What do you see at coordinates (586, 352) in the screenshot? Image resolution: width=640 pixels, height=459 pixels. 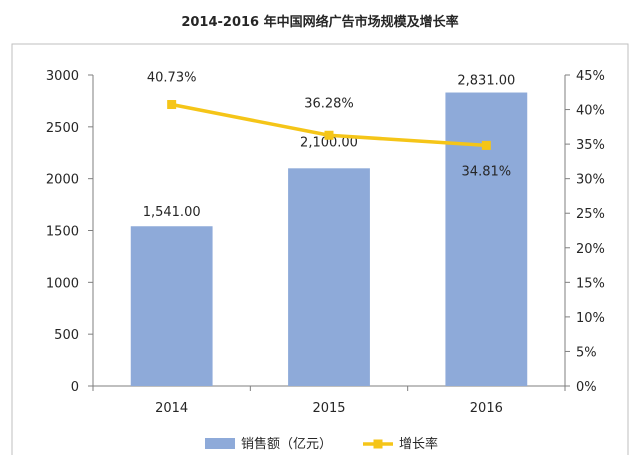 I see `right-axis-tick-label: 5%` at bounding box center [586, 352].